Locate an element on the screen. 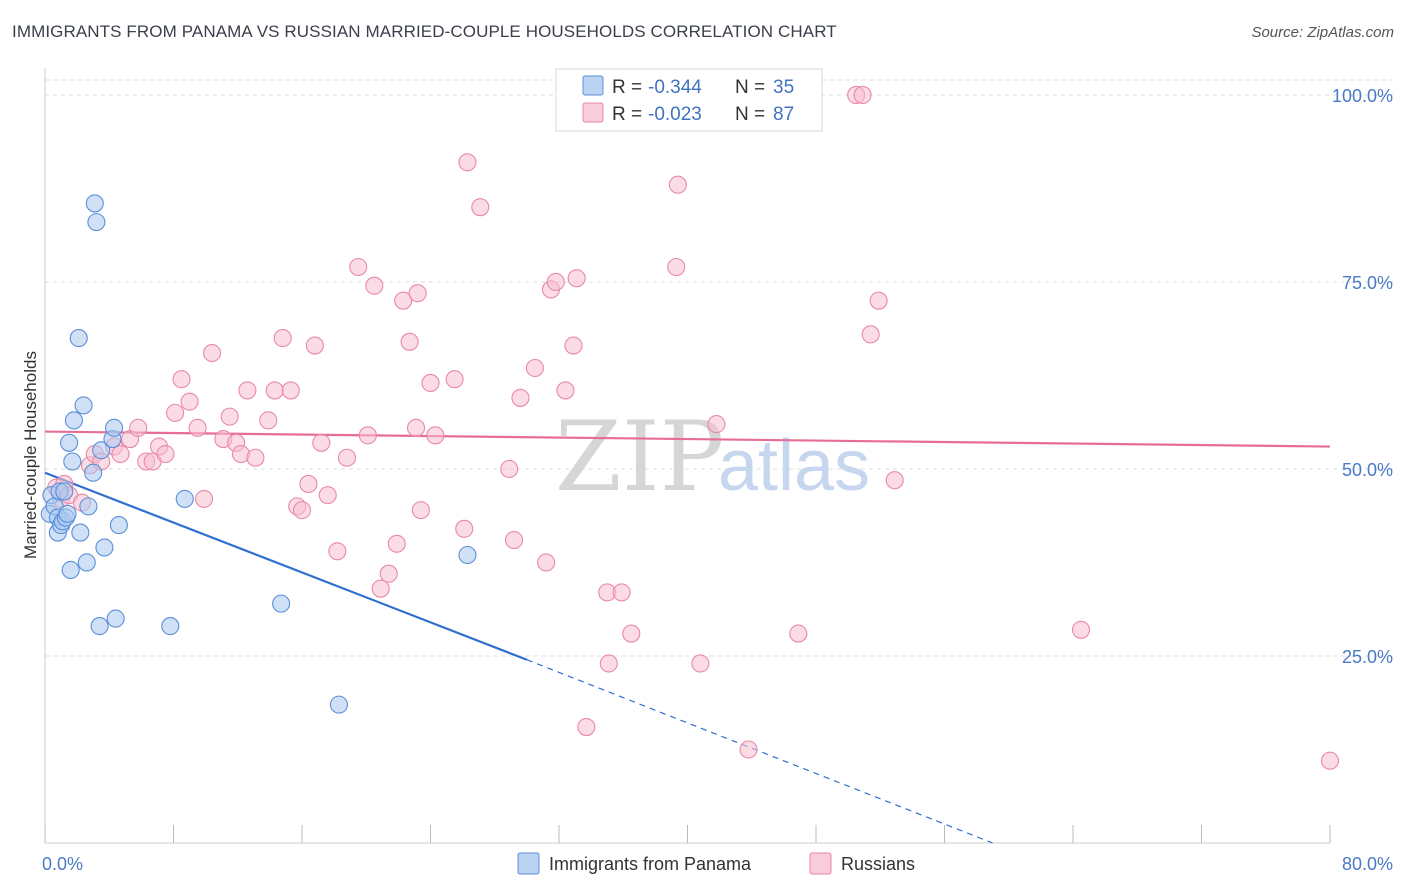 Image resolution: width=1406 pixels, height=892 pixels. panama-trend-line is located at coordinates (286, 566).